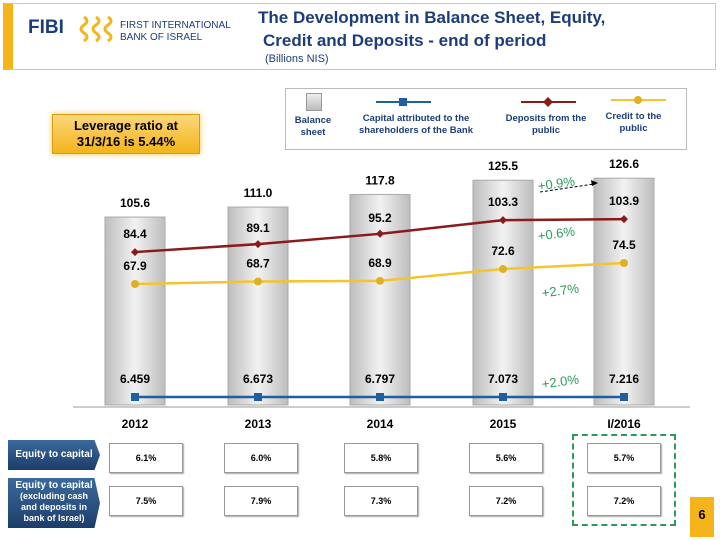  What do you see at coordinates (313, 126) in the screenshot?
I see `legend-label-balance: Balance sheet` at bounding box center [313, 126].